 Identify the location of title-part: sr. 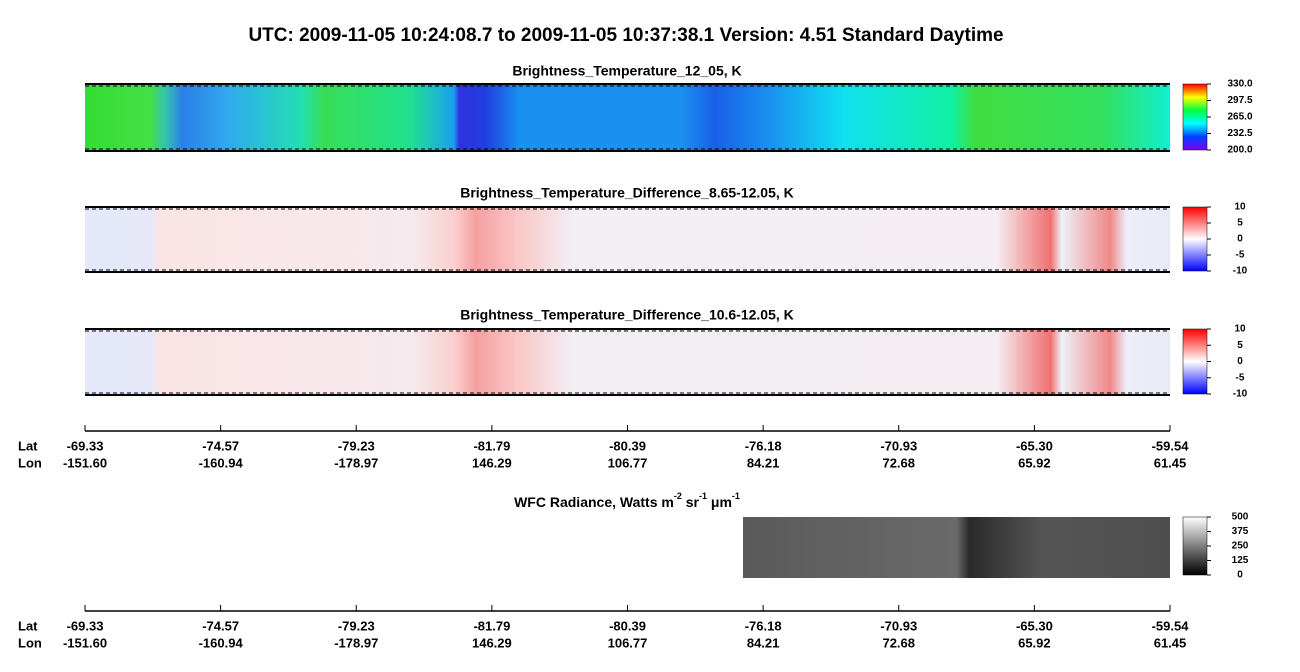
(691, 502).